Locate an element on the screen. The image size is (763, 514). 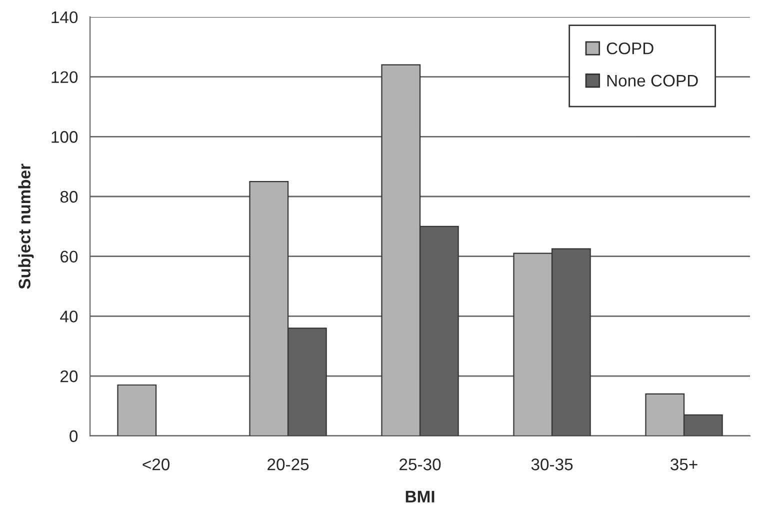
y-tick-label: 140 is located at coordinates (65, 17).